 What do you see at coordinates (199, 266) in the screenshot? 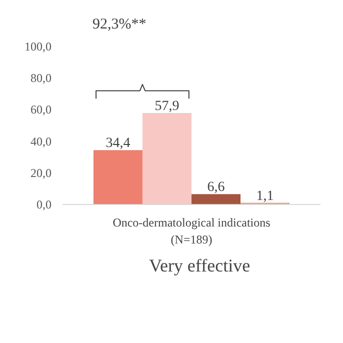
I see `text: Very effective` at bounding box center [199, 266].